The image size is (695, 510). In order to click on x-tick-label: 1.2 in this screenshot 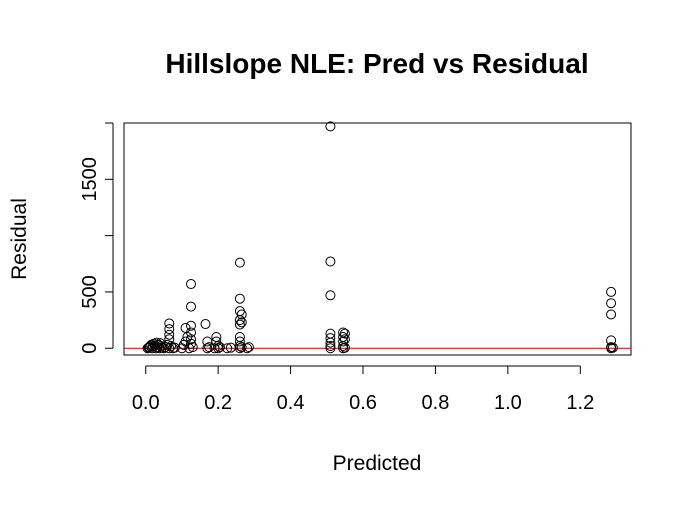, I will do `click(580, 403)`.